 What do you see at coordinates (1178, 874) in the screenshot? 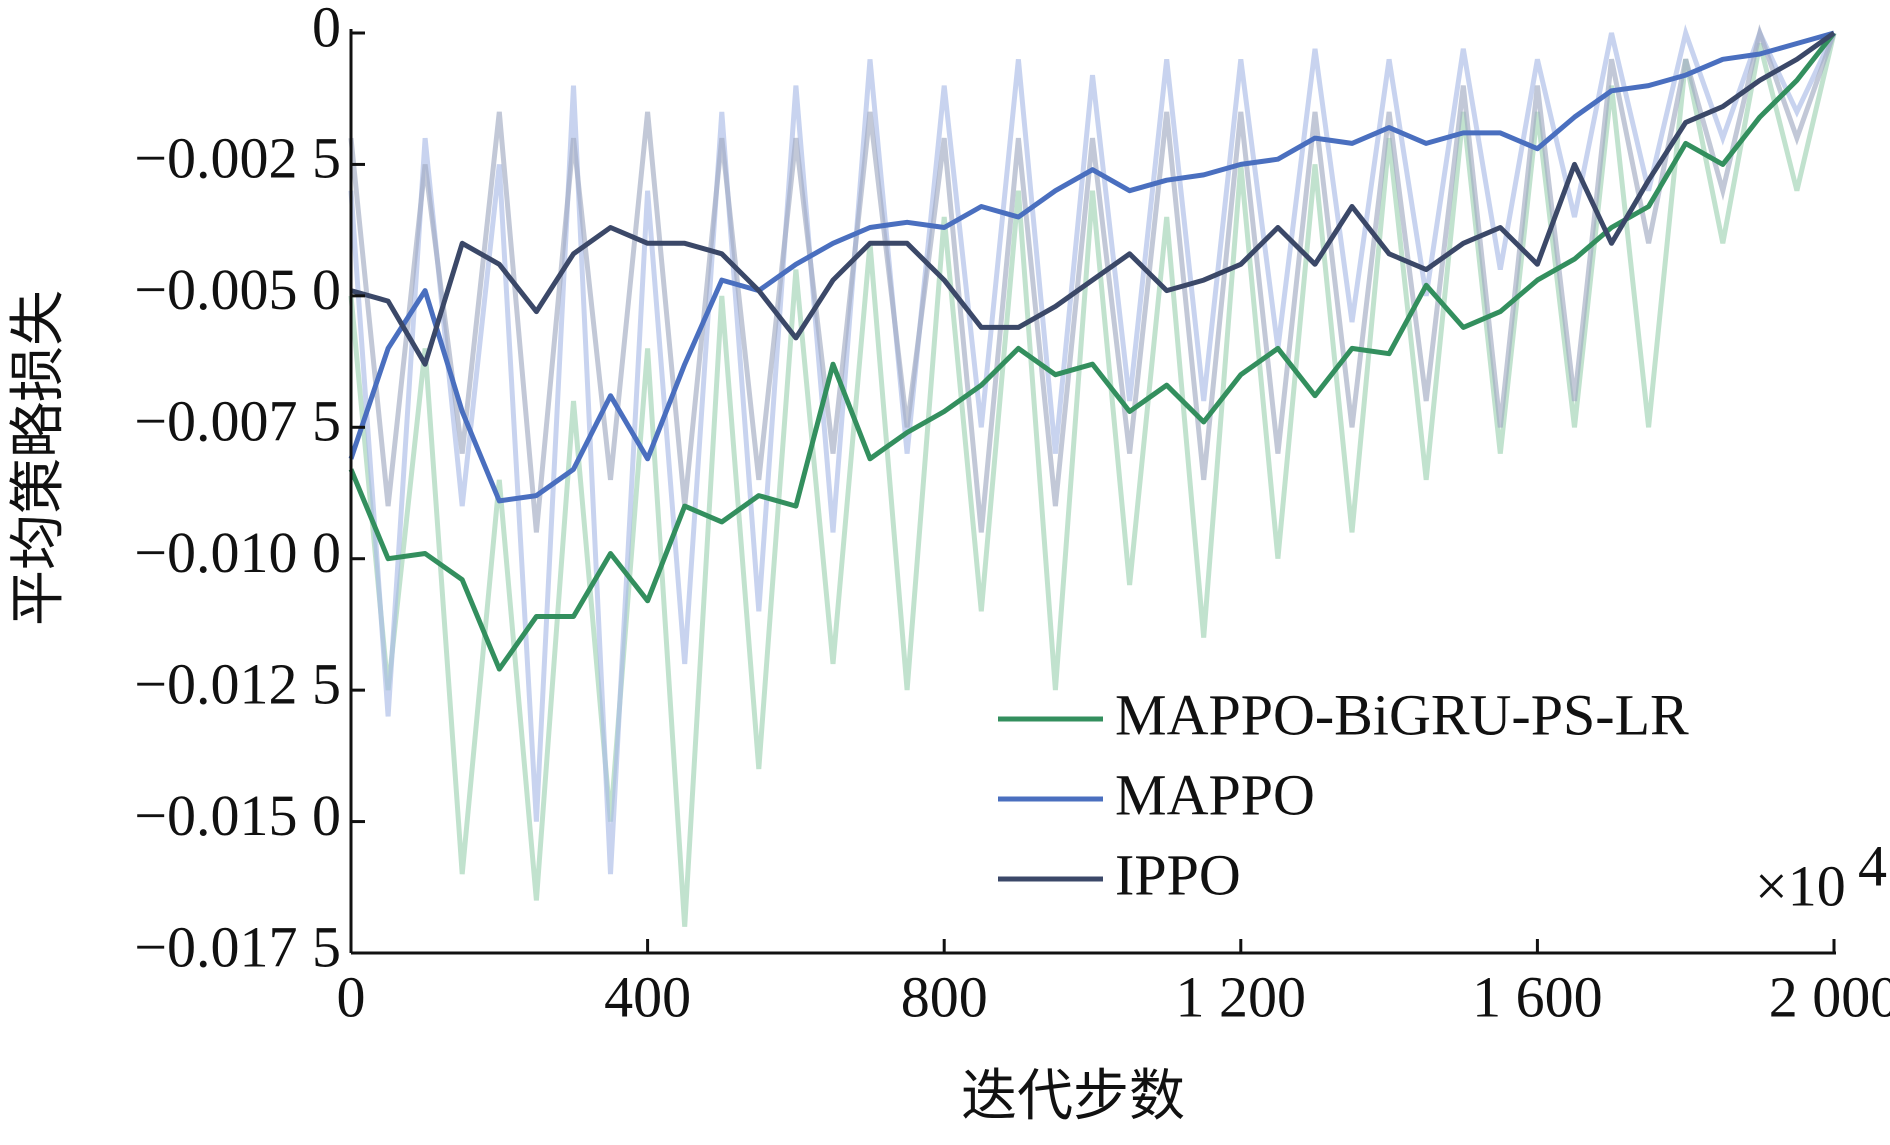
I see `legend-label: IPPO` at bounding box center [1178, 874].